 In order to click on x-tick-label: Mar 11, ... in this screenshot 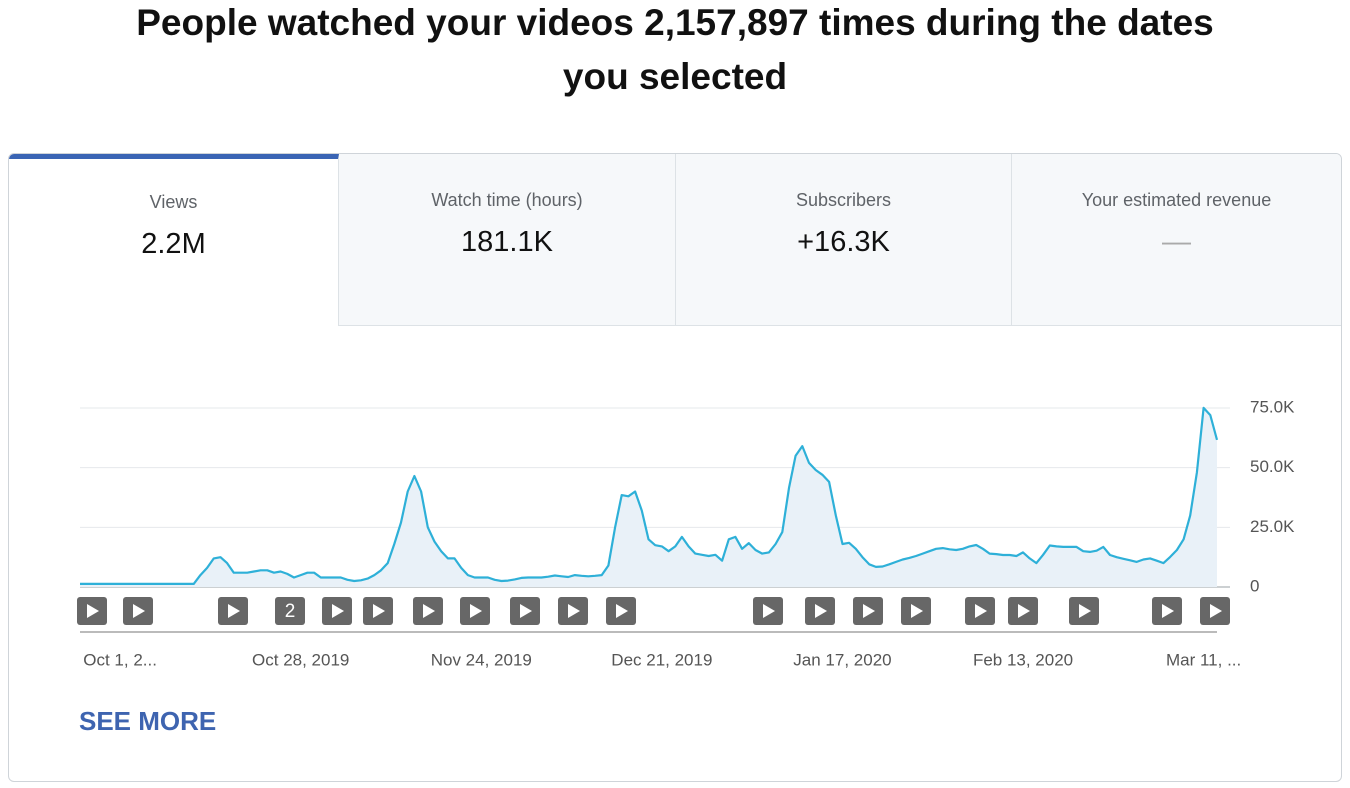, I will do `click(1203, 659)`.